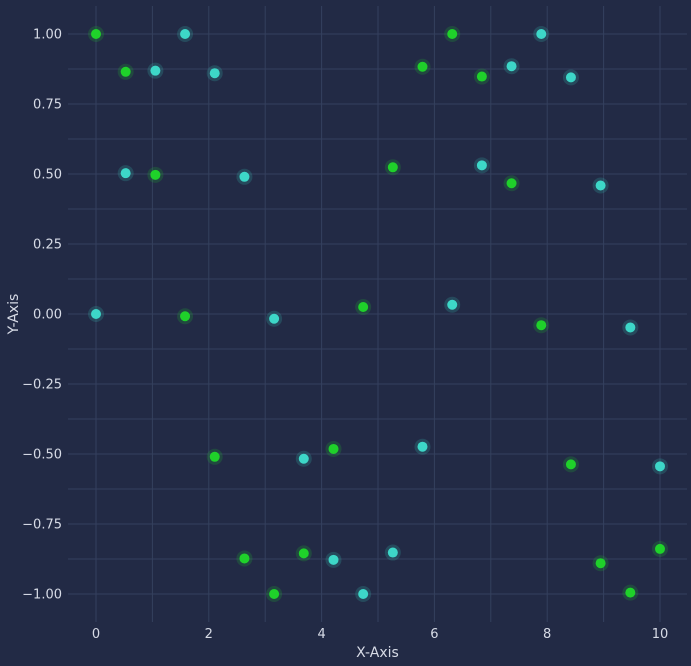  I want to click on y-tick-label: −0.25, so click(42, 385).